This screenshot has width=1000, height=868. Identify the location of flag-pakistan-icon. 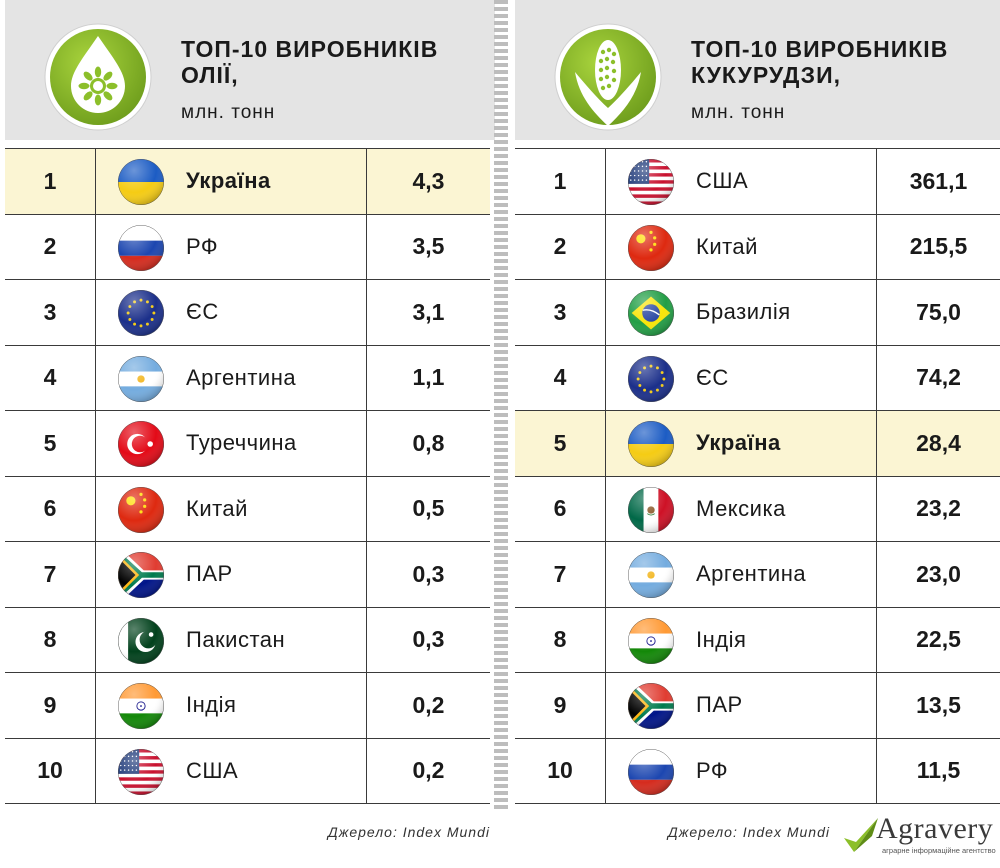
(141, 640).